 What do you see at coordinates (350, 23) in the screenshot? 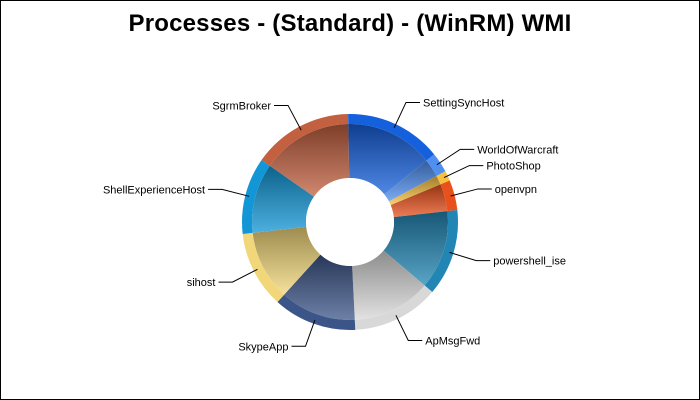
I see `chart-title: Processes - (Standard) - (WinRM) WMI` at bounding box center [350, 23].